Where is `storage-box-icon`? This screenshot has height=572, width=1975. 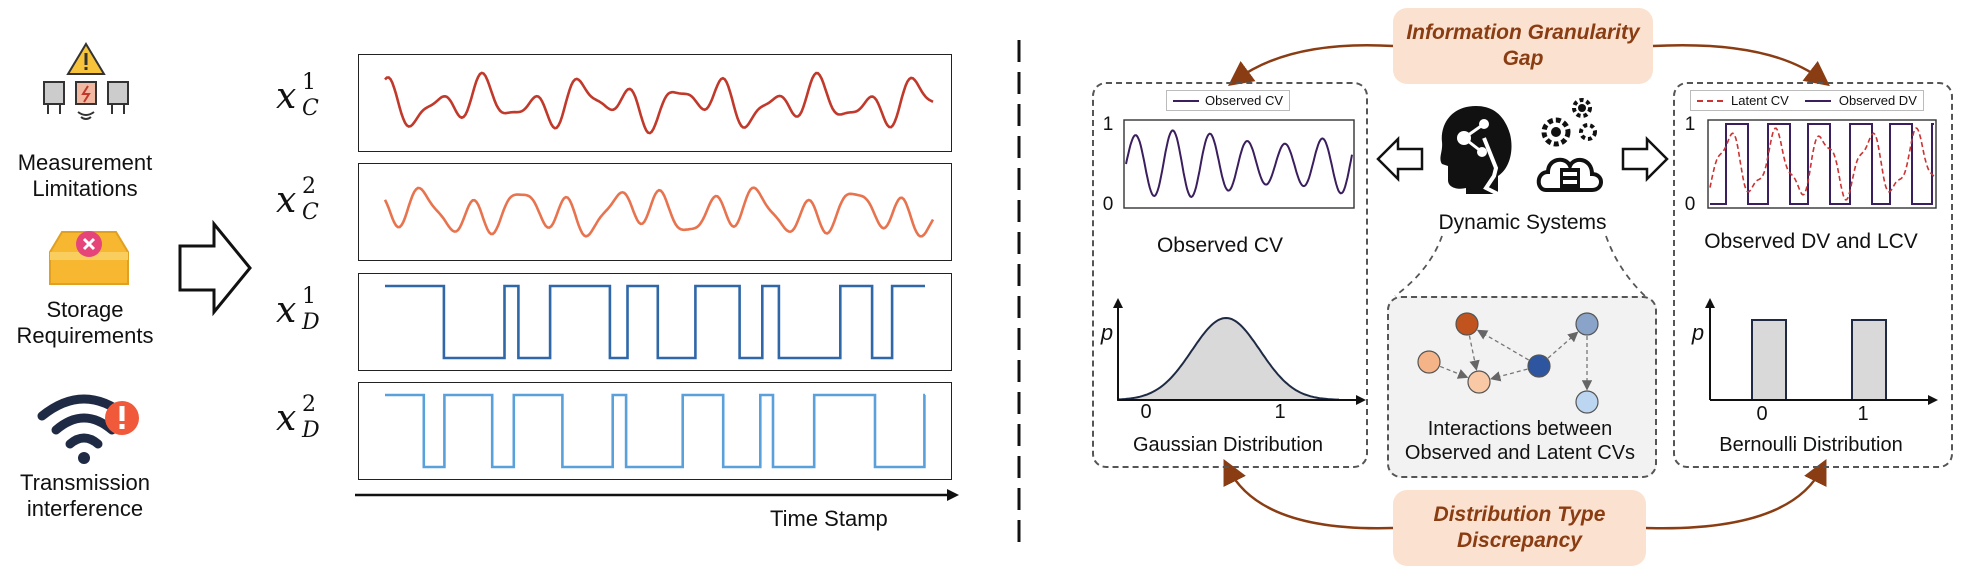
storage-box-icon is located at coordinates (89, 258).